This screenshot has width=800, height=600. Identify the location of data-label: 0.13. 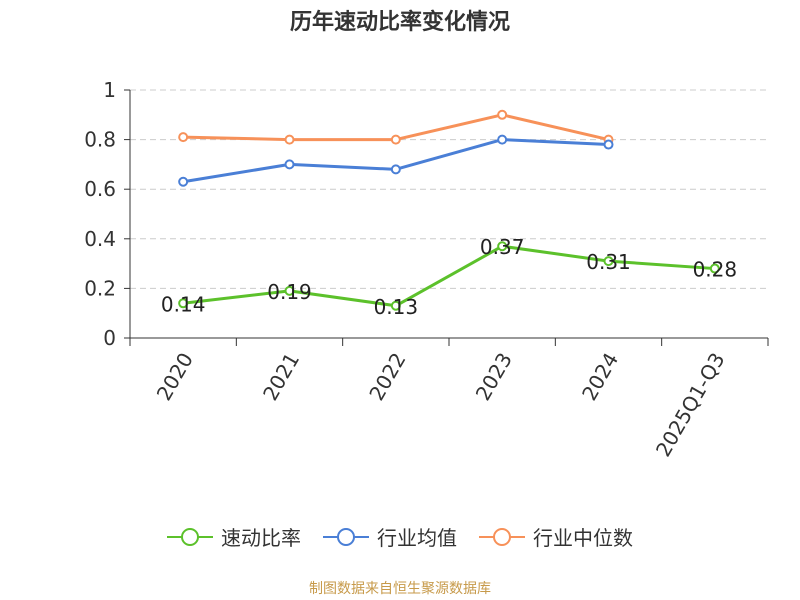
(396, 307).